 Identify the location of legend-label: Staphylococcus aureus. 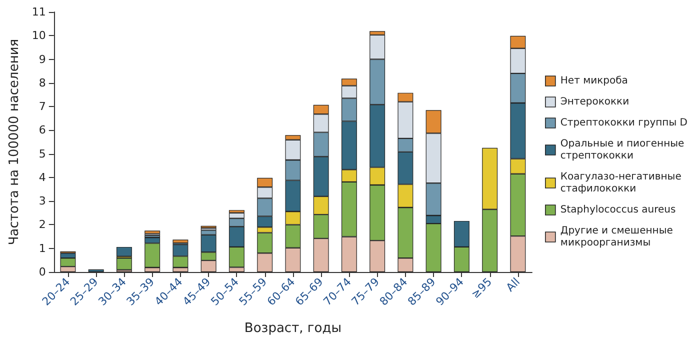
(618, 210).